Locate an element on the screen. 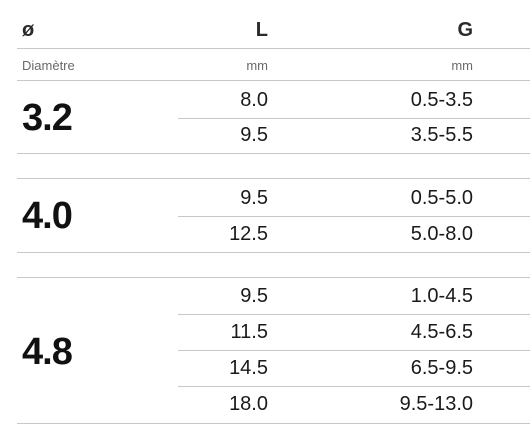 The height and width of the screenshot is (439, 530). grip-cell: 6.5-9.5 is located at coordinates (441, 368).